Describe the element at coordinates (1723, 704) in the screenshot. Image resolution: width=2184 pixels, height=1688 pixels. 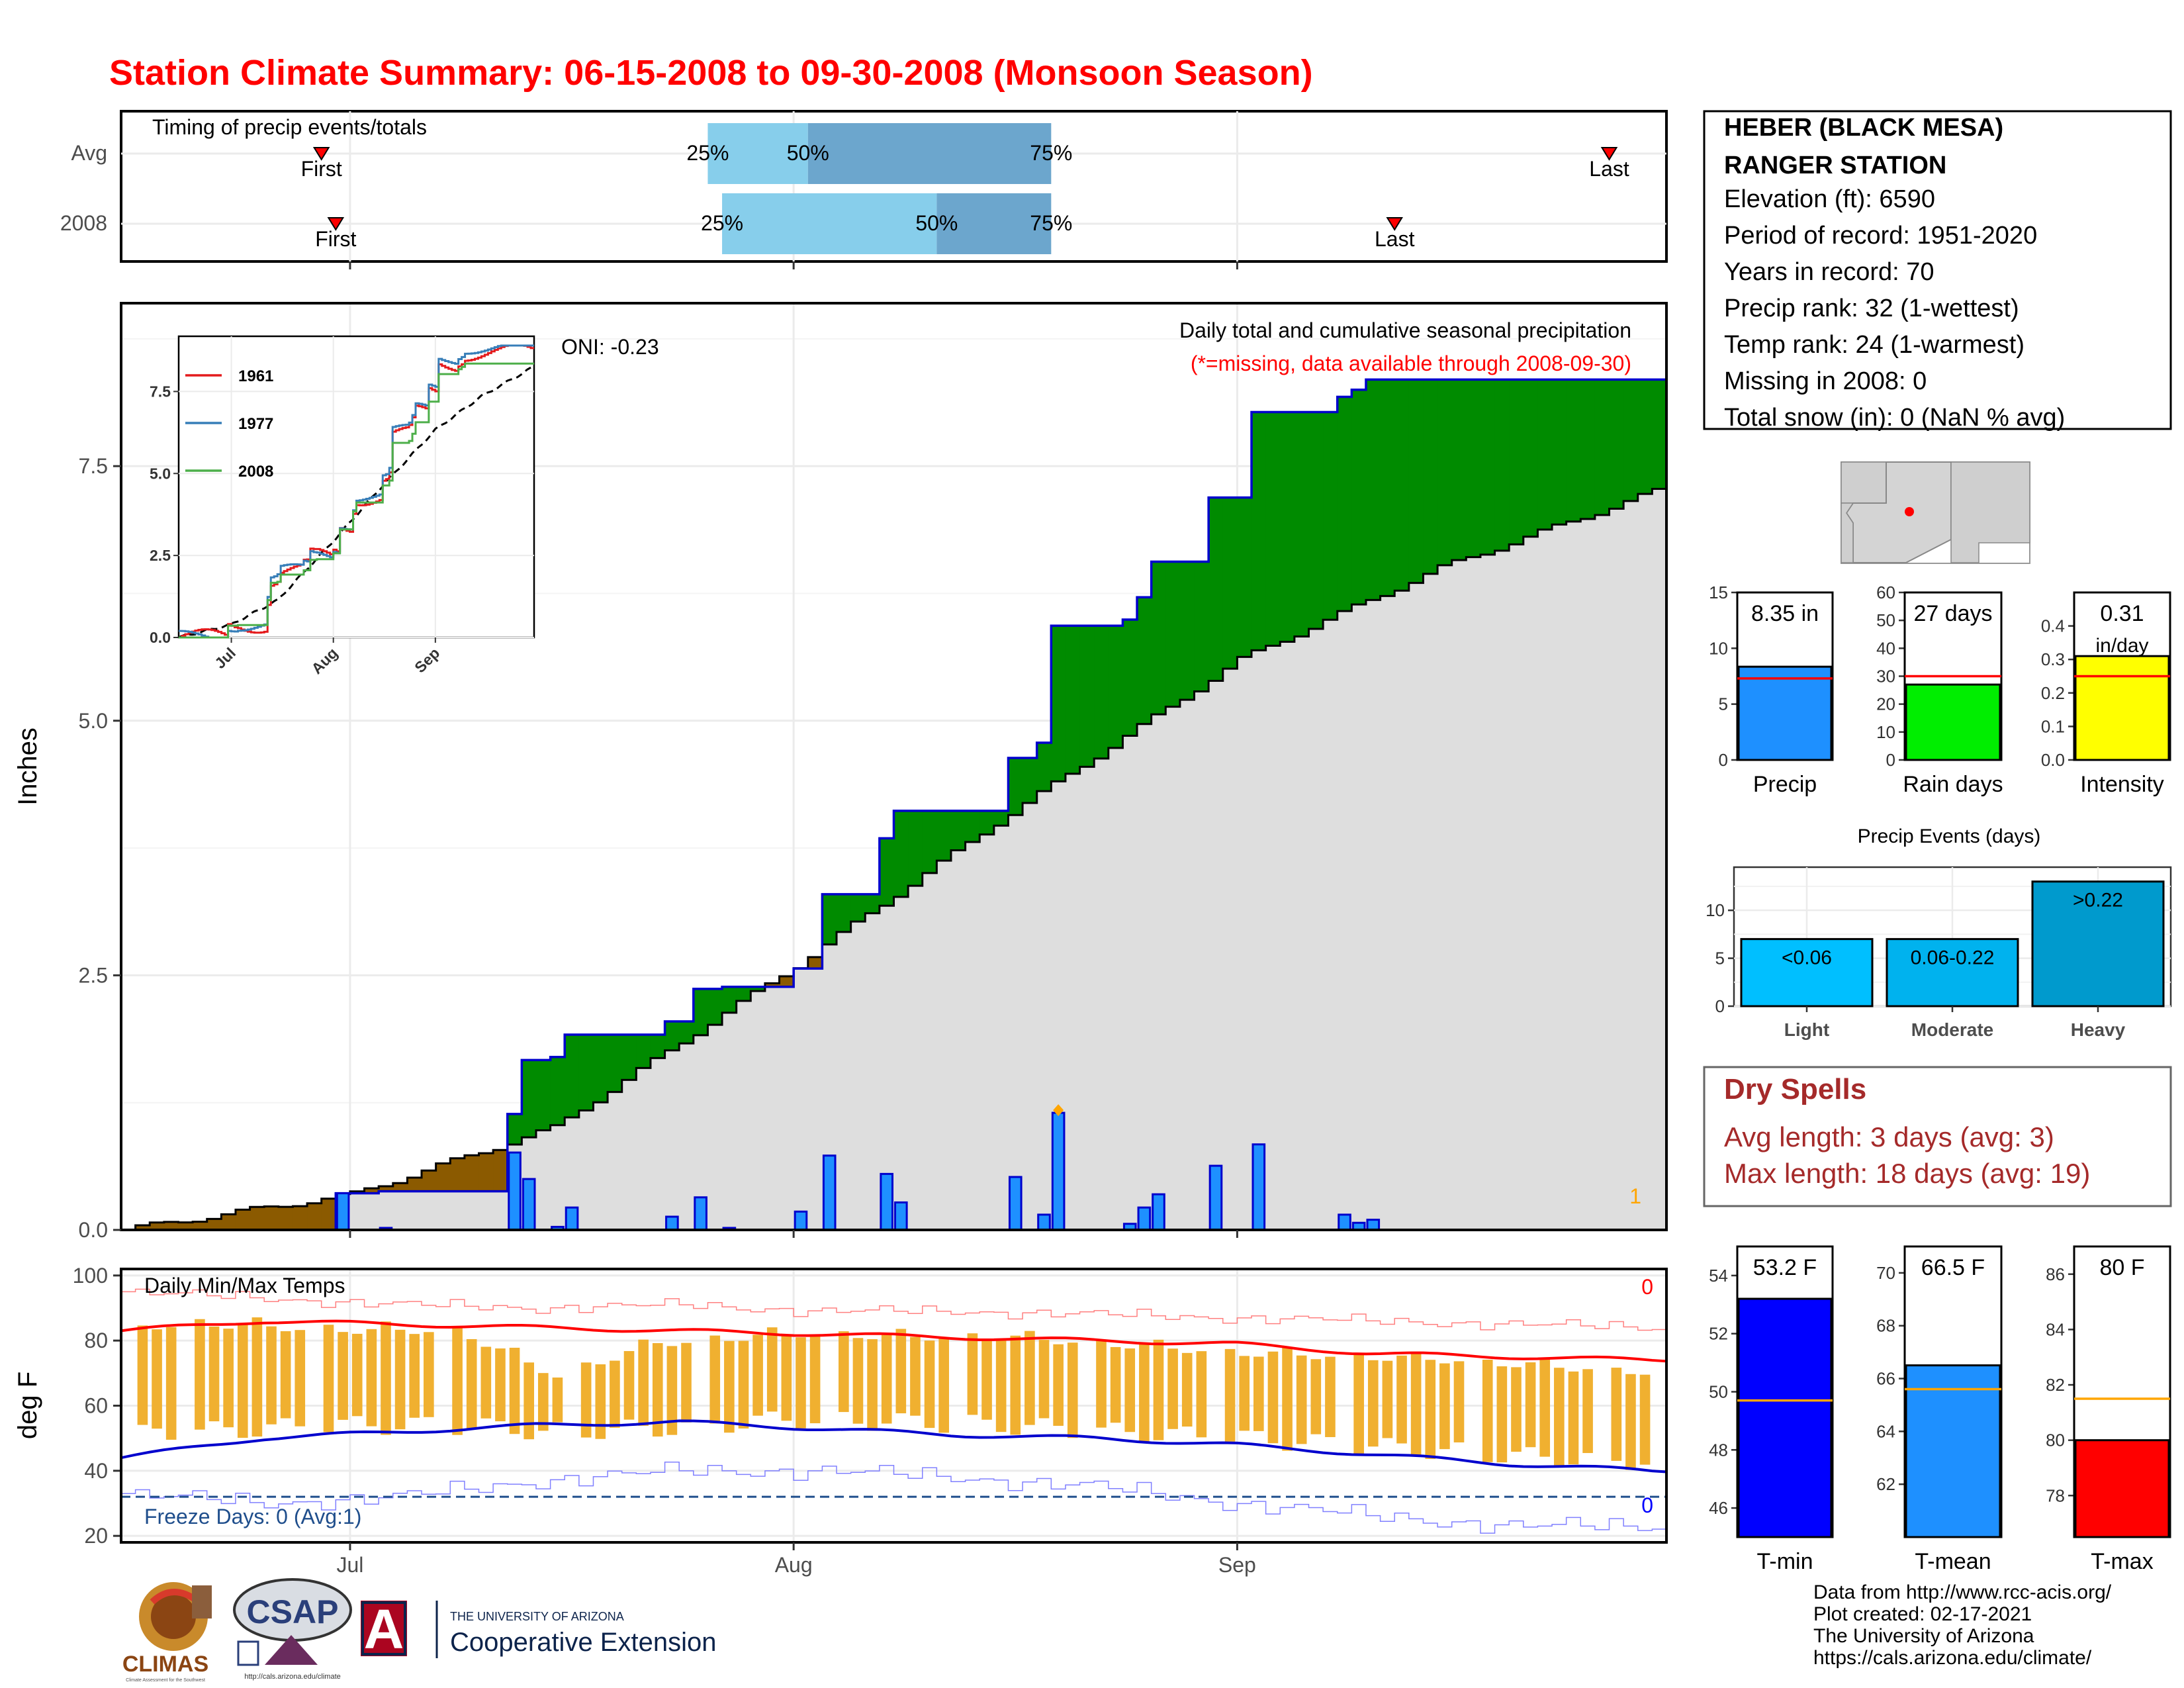
I see `stat-tick-label: 5` at that location.